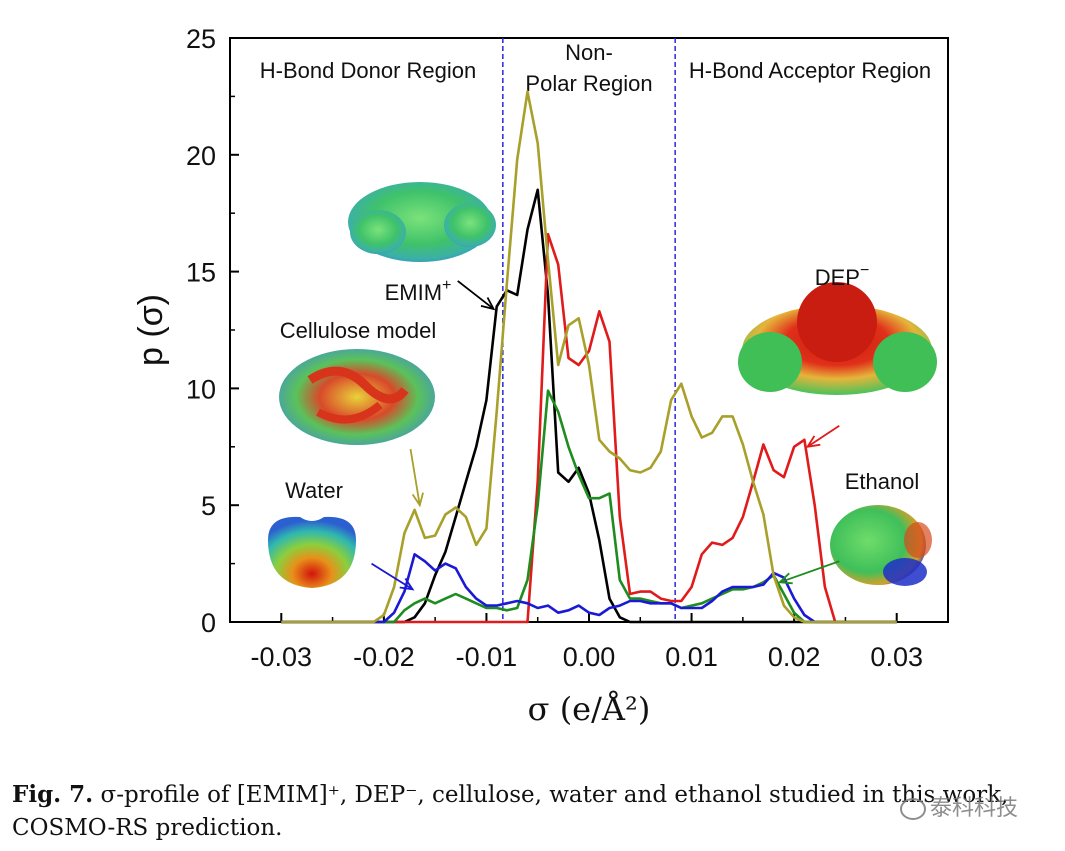  I want to click on annotation-arrow-head-emim, so click(488, 304).